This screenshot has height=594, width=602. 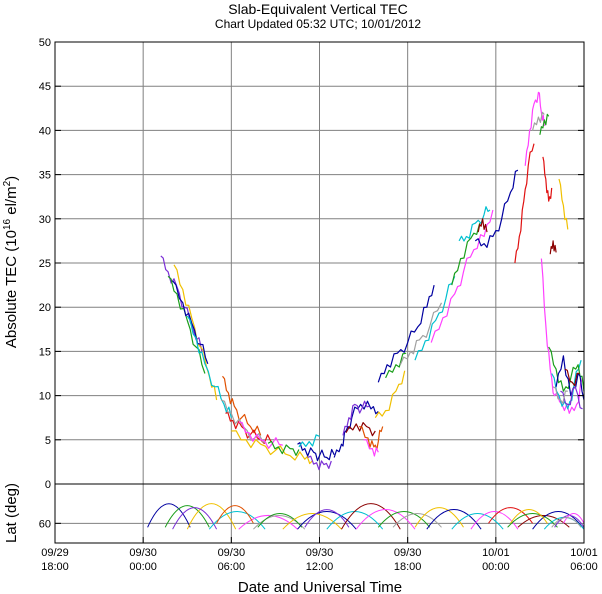 I want to click on y-tick-label: 30, so click(x=45, y=220).